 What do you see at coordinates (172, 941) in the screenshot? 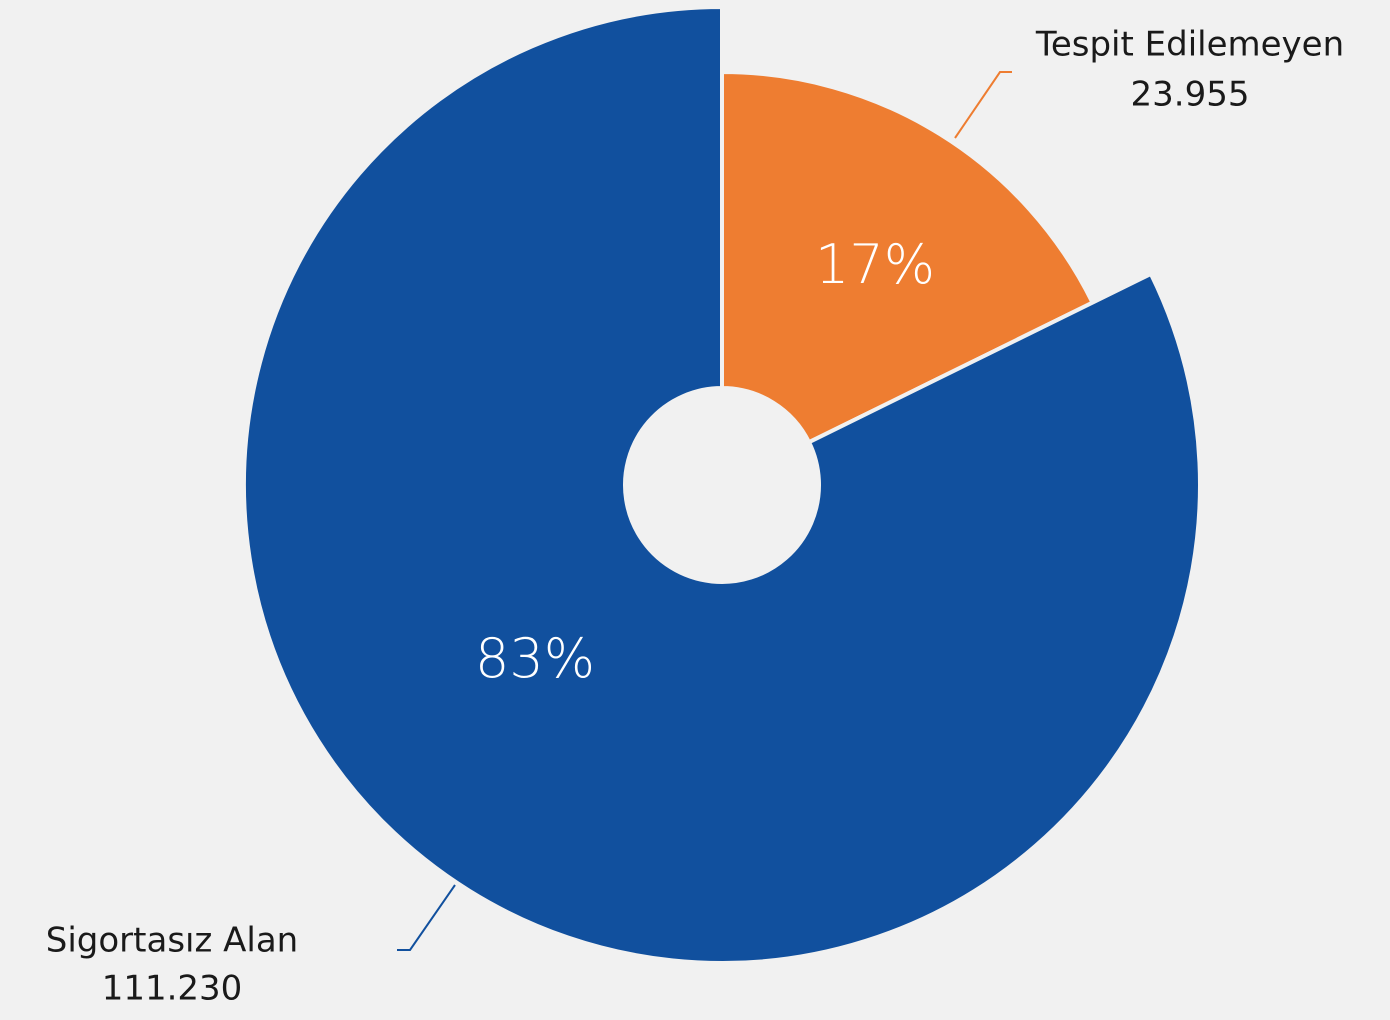
I see `category-label: Sigortasız Alan` at bounding box center [172, 941].